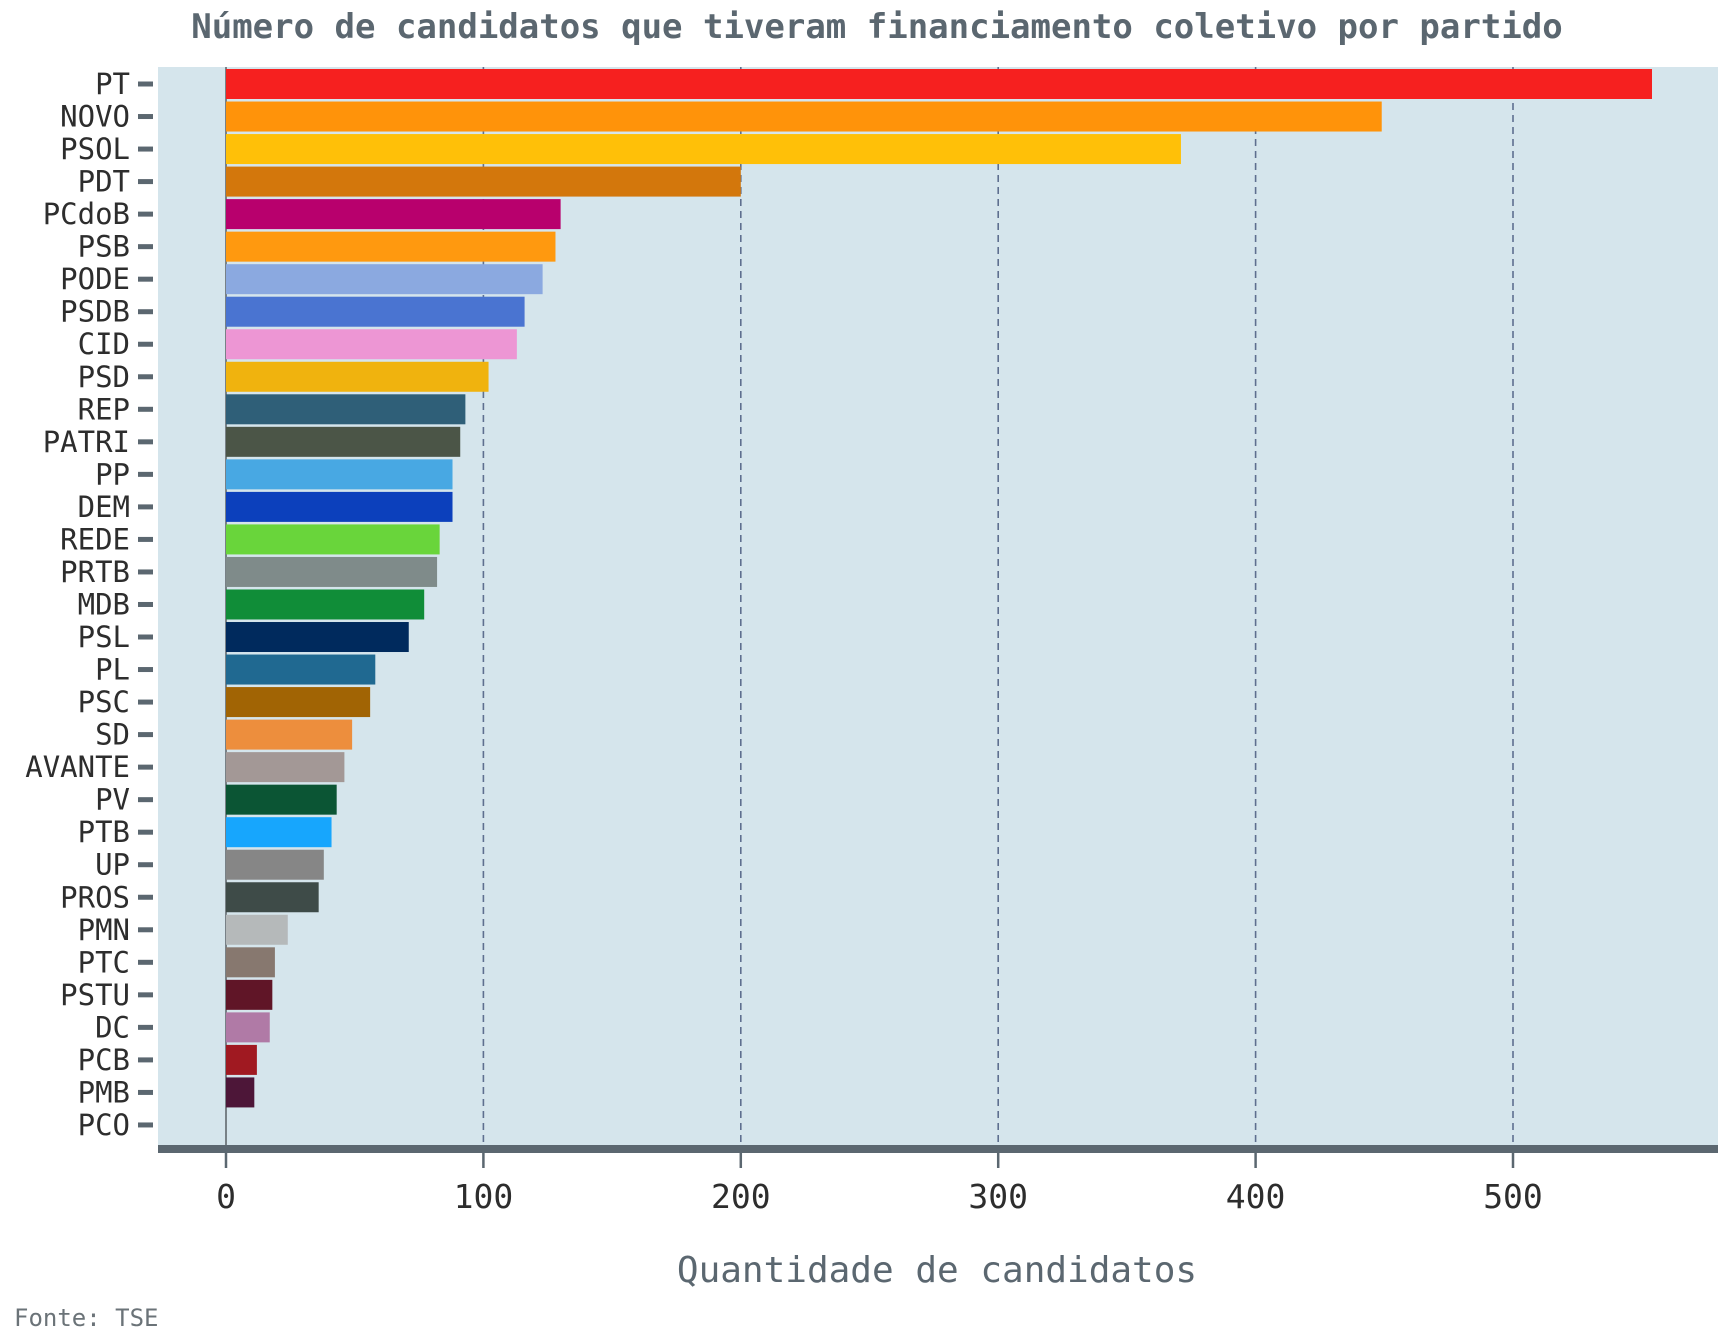  I want to click on bar-cid, so click(371, 344).